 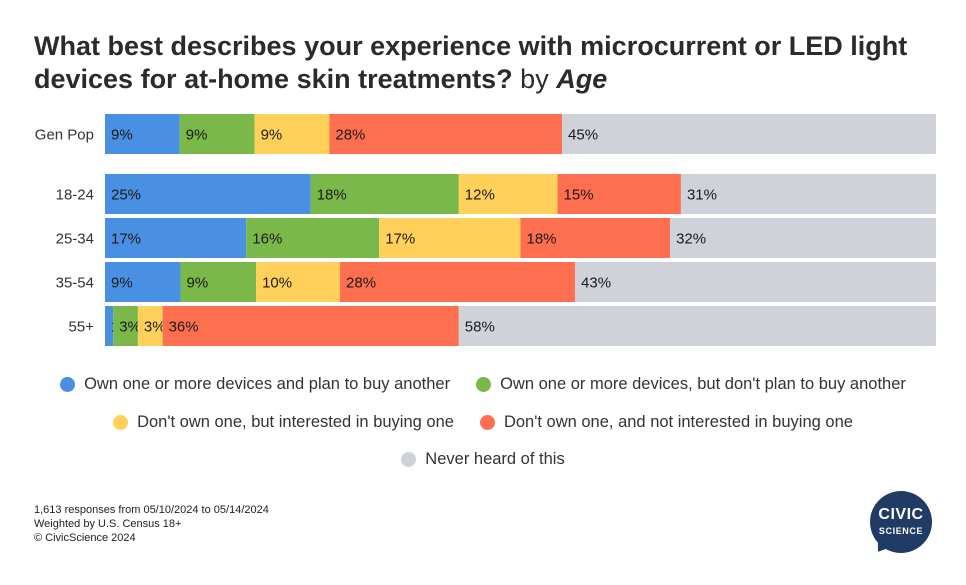 What do you see at coordinates (480, 195) in the screenshot?
I see `data-label-18-24-series-2: 12%` at bounding box center [480, 195].